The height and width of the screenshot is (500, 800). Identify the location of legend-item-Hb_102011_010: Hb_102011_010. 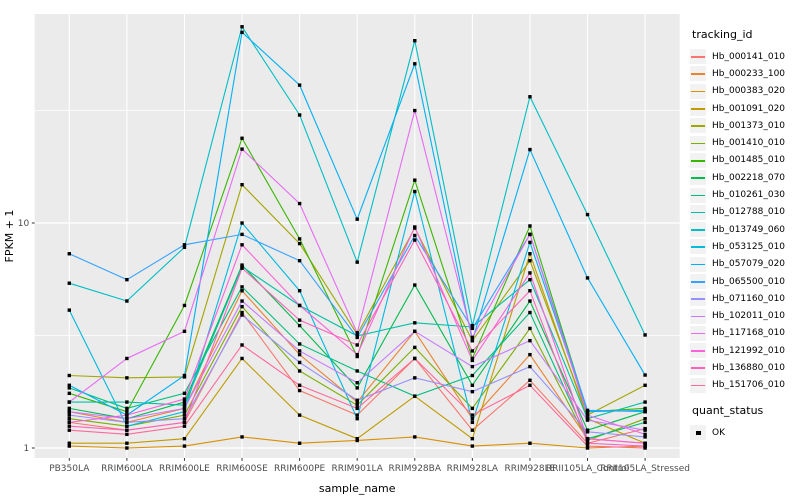
(745, 315).